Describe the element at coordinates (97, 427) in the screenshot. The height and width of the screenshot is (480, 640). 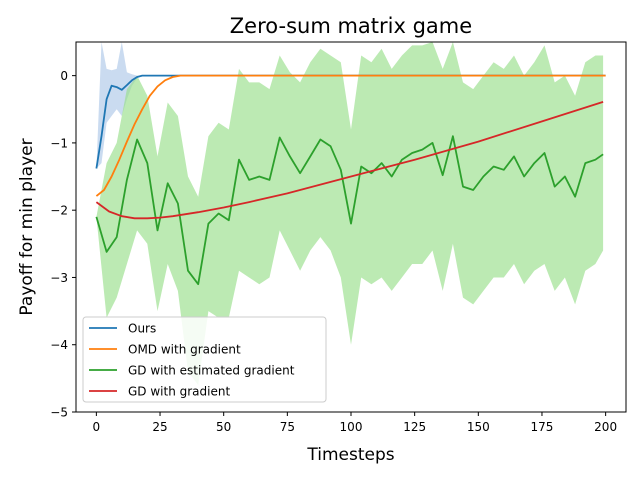
I see `x-tick-label: 0` at that location.